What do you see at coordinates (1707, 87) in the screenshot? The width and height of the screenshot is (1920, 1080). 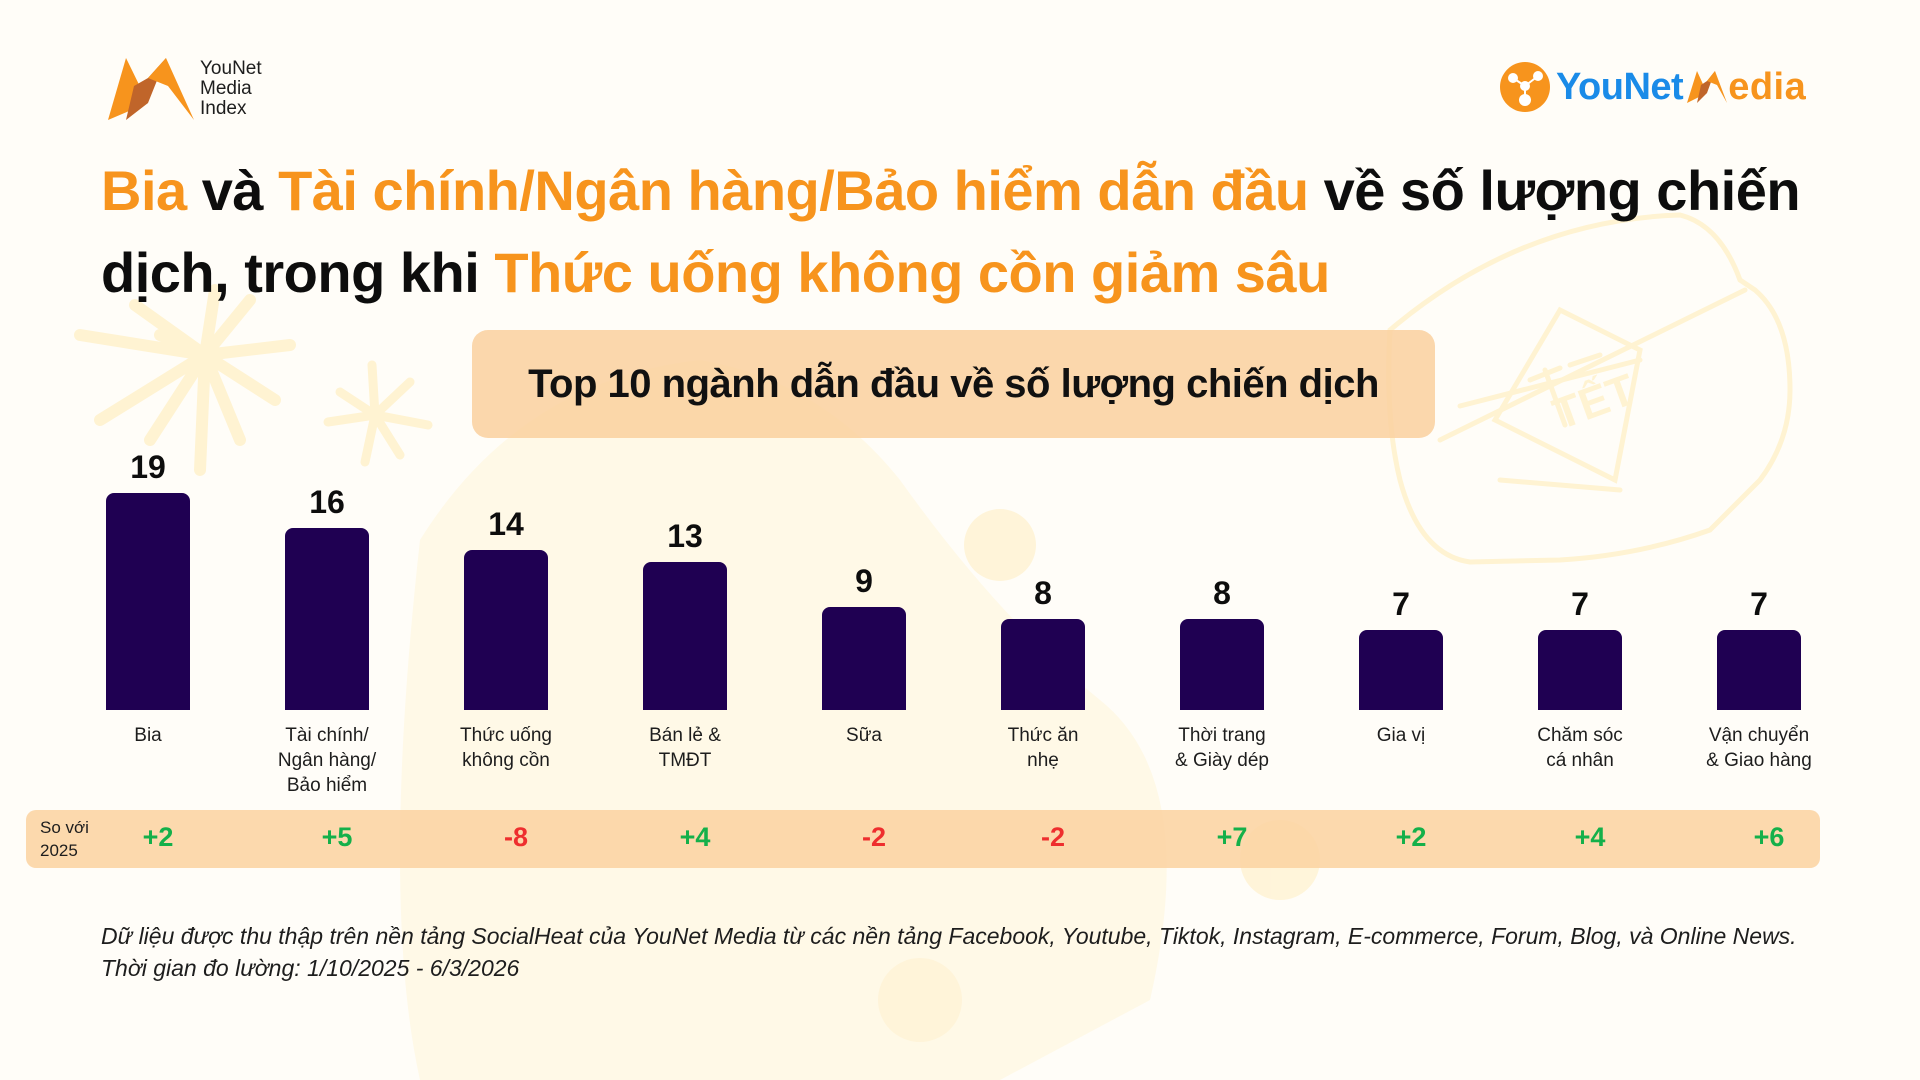 I see `m-glyph-icon` at bounding box center [1707, 87].